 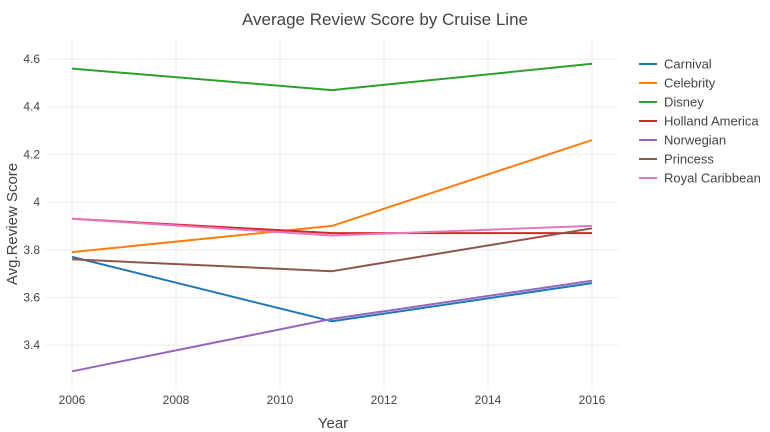 I want to click on x-tick-label: 2014, so click(x=488, y=400).